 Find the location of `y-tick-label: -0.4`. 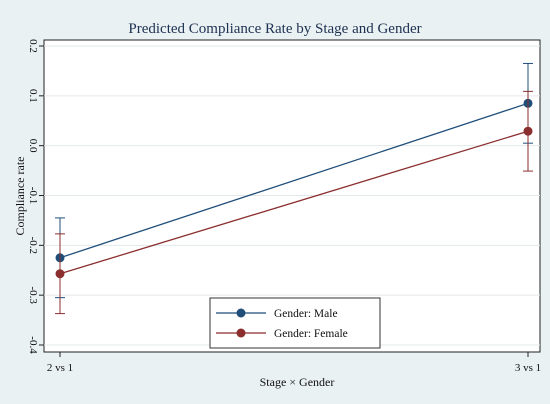

y-tick-label: -0.4 is located at coordinates (33, 345).